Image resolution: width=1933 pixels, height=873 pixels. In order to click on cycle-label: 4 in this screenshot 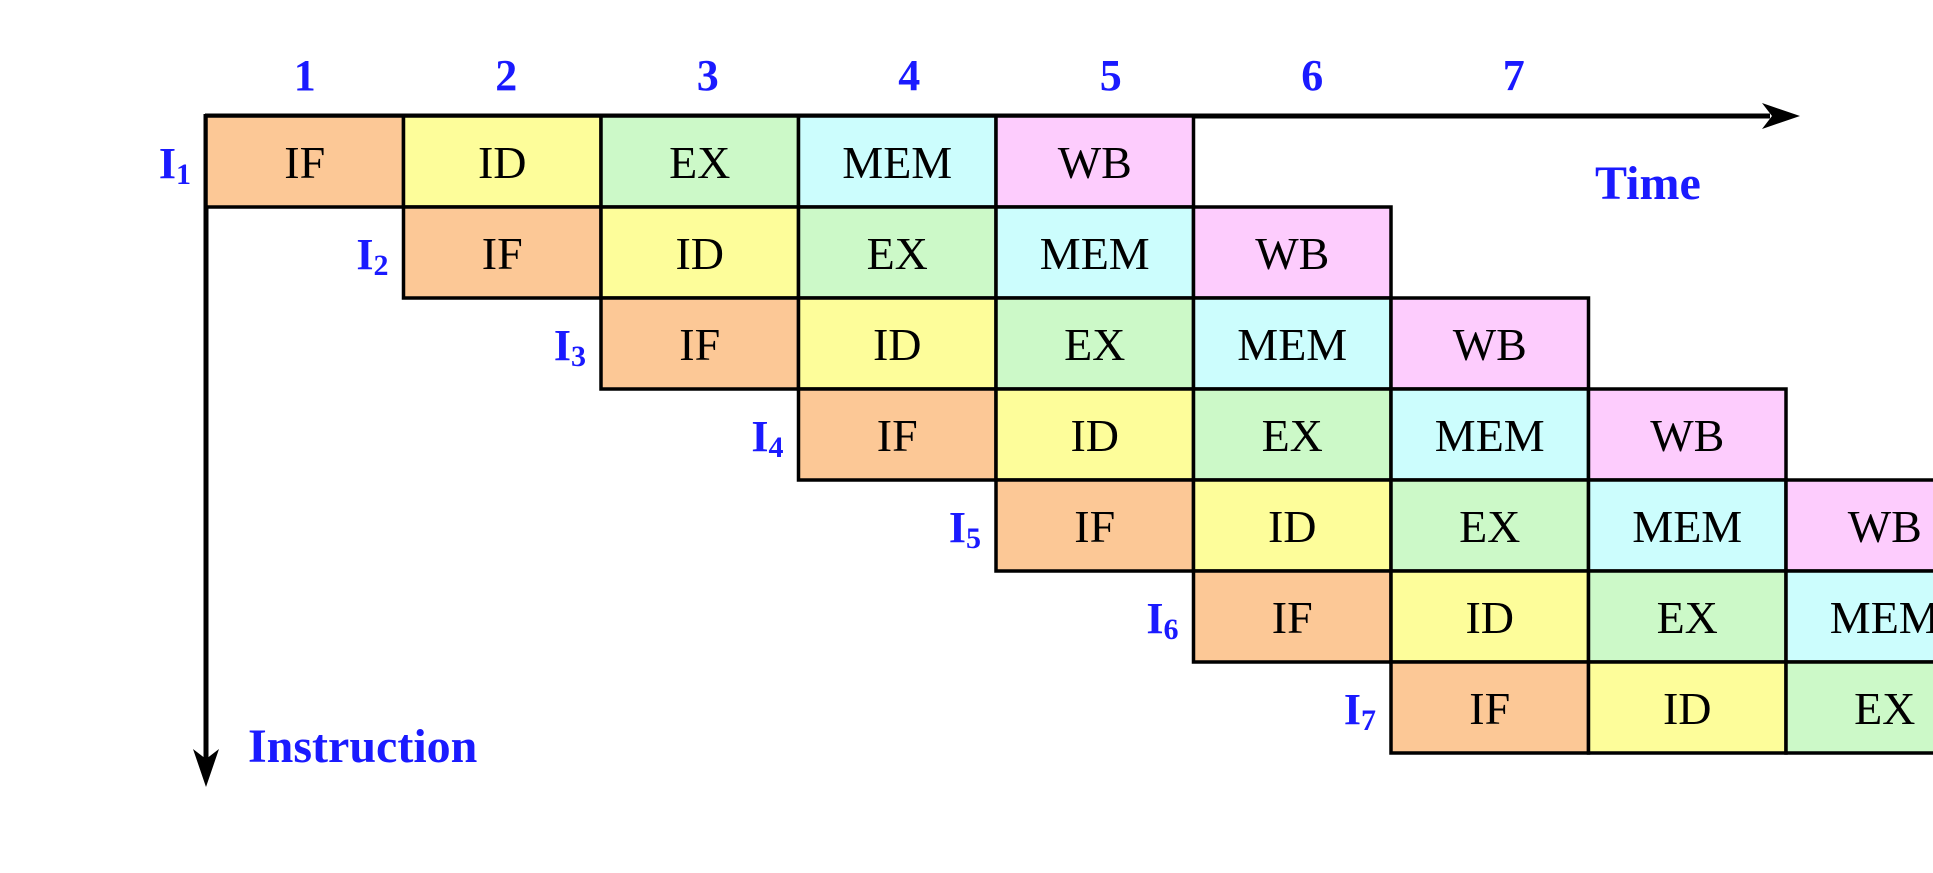, I will do `click(909, 75)`.